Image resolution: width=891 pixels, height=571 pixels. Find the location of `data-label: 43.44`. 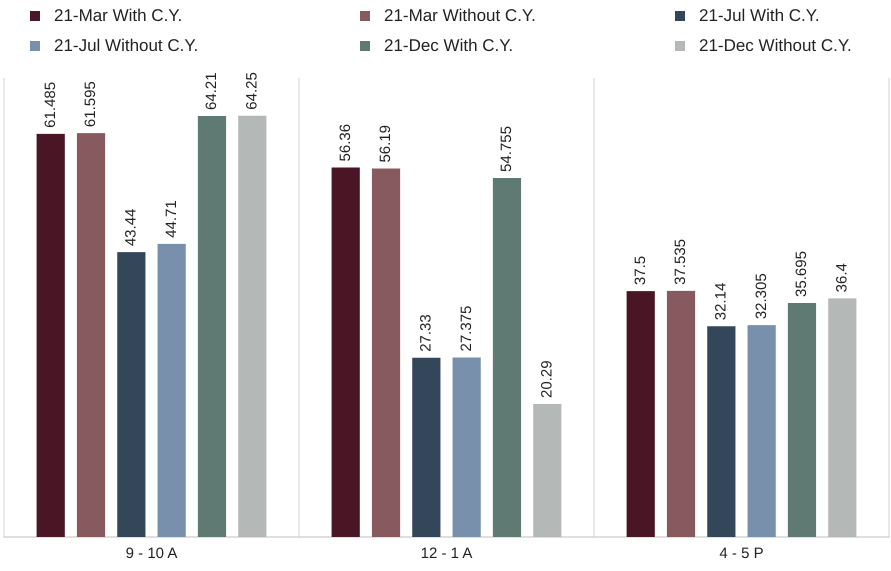

data-label: 43.44 is located at coordinates (131, 227).